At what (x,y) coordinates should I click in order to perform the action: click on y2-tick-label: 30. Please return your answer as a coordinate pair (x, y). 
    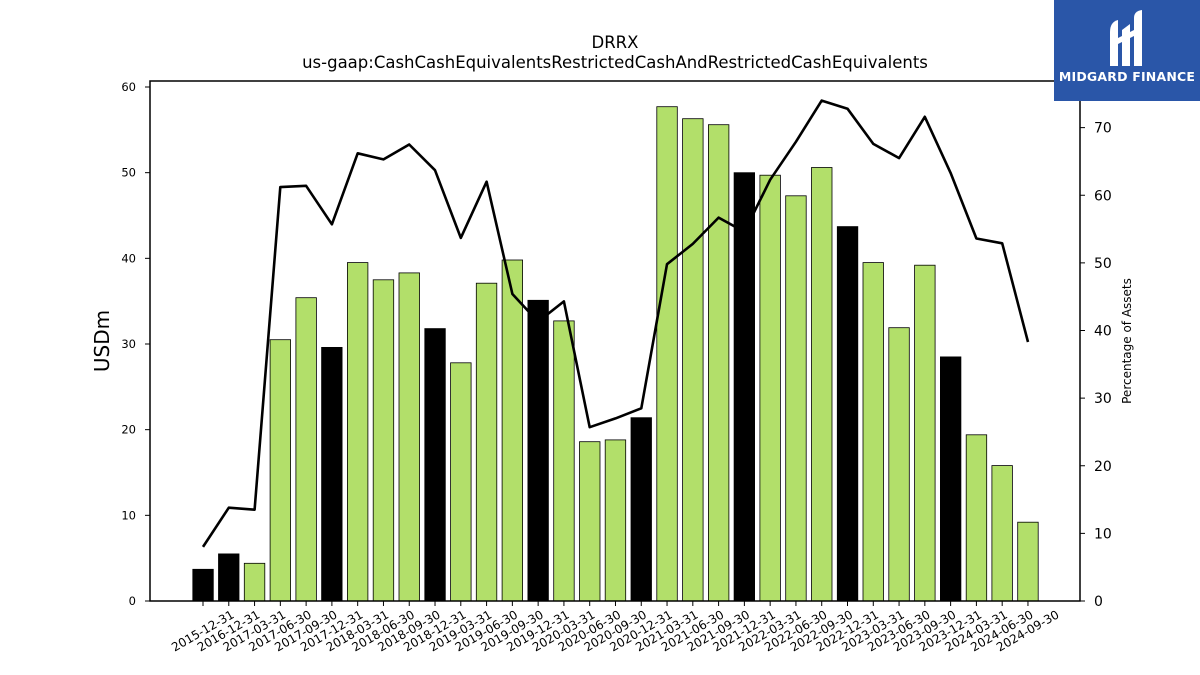
    Looking at the image, I should click on (1103, 399).